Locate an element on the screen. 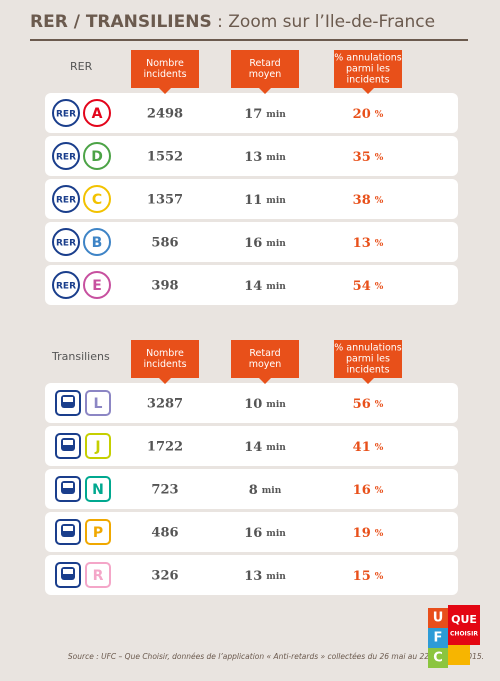 This screenshot has width=500, height=681. incidents: 586 is located at coordinates (164, 243).